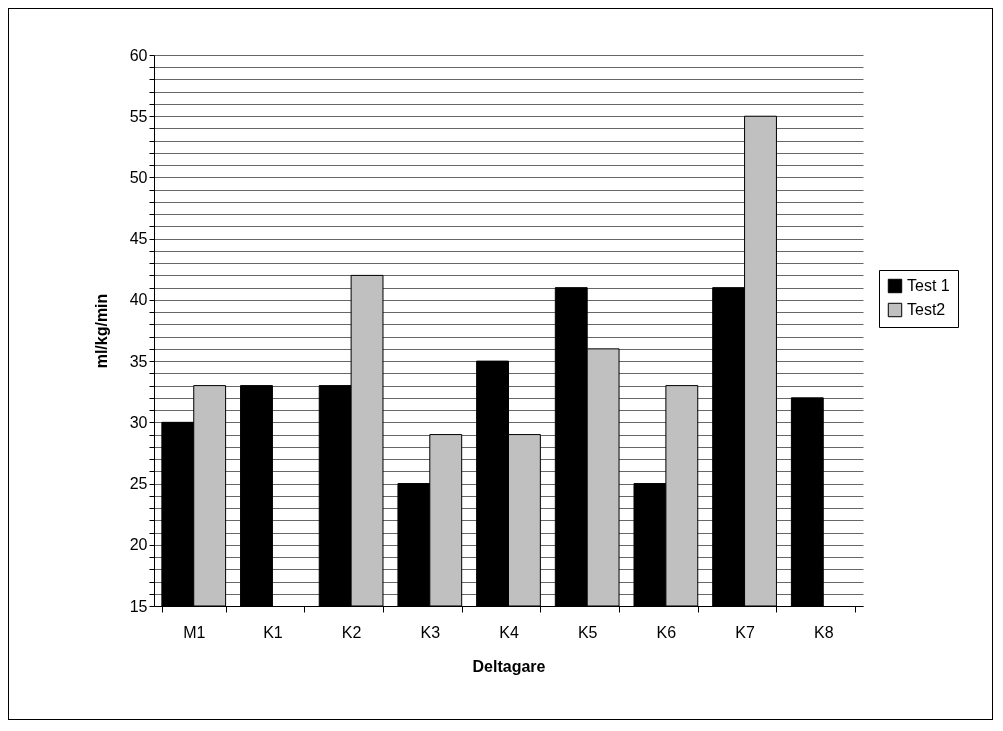 This screenshot has height=731, width=1003. Describe the element at coordinates (745, 632) in the screenshot. I see `x-tick-label: K7` at that location.